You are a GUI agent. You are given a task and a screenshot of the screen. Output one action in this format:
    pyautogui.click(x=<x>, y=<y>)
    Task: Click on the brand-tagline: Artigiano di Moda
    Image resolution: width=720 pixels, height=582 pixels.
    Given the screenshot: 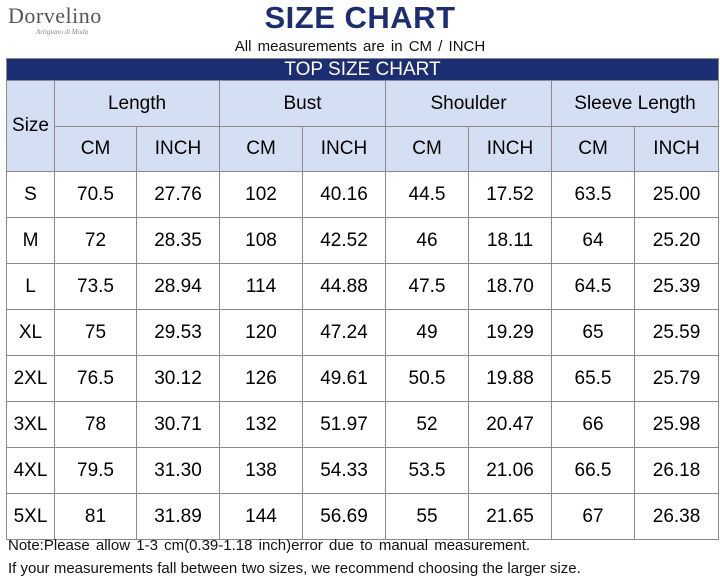 What is the action you would take?
    pyautogui.click(x=62, y=32)
    